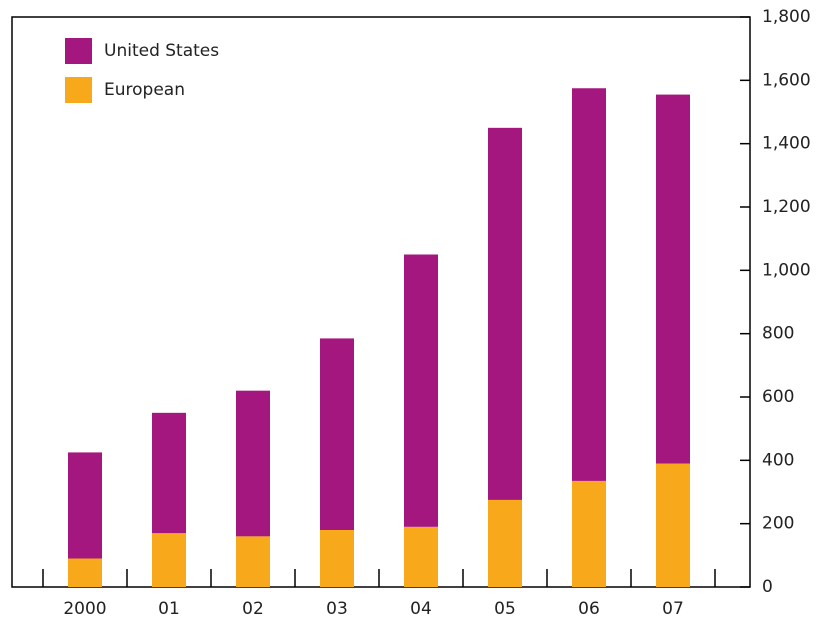 The height and width of the screenshot is (621, 820). I want to click on y-tick-label: 1,400, so click(786, 144).